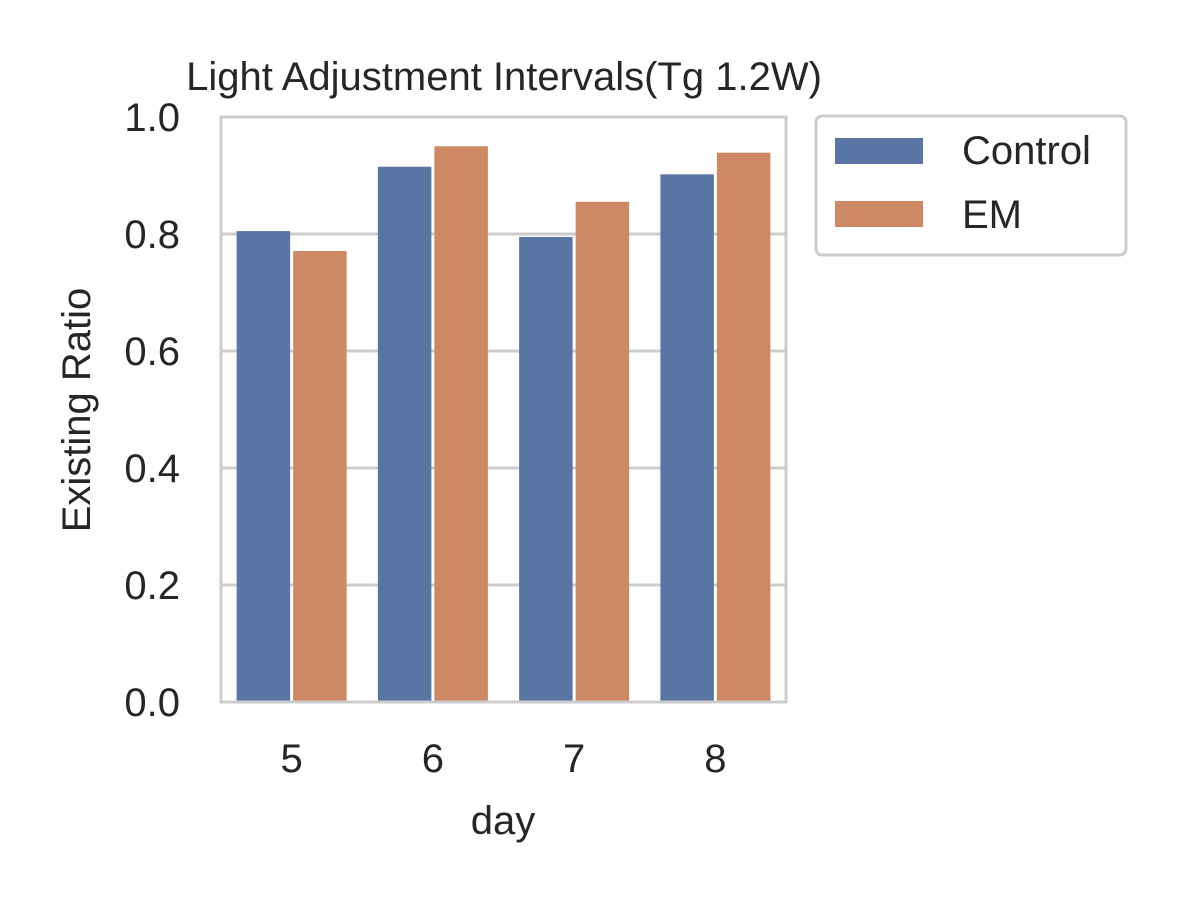 The width and height of the screenshot is (1200, 900). Describe the element at coordinates (879, 151) in the screenshot. I see `legend-swatch-control` at that location.